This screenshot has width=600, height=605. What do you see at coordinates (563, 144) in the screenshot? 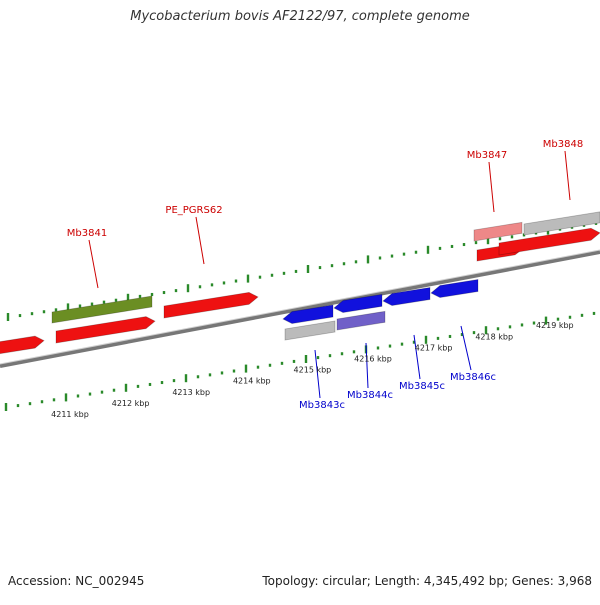
I see `gene-label-forward: Mb3848` at bounding box center [563, 144].